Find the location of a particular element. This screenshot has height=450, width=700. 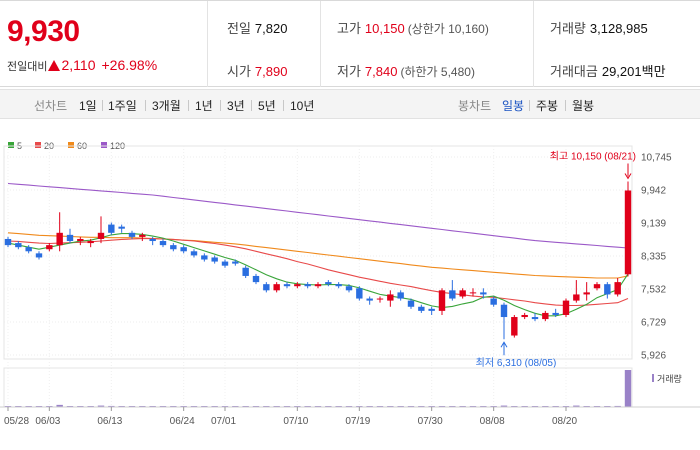

x-tick-label: 07/30 is located at coordinates (430, 421).